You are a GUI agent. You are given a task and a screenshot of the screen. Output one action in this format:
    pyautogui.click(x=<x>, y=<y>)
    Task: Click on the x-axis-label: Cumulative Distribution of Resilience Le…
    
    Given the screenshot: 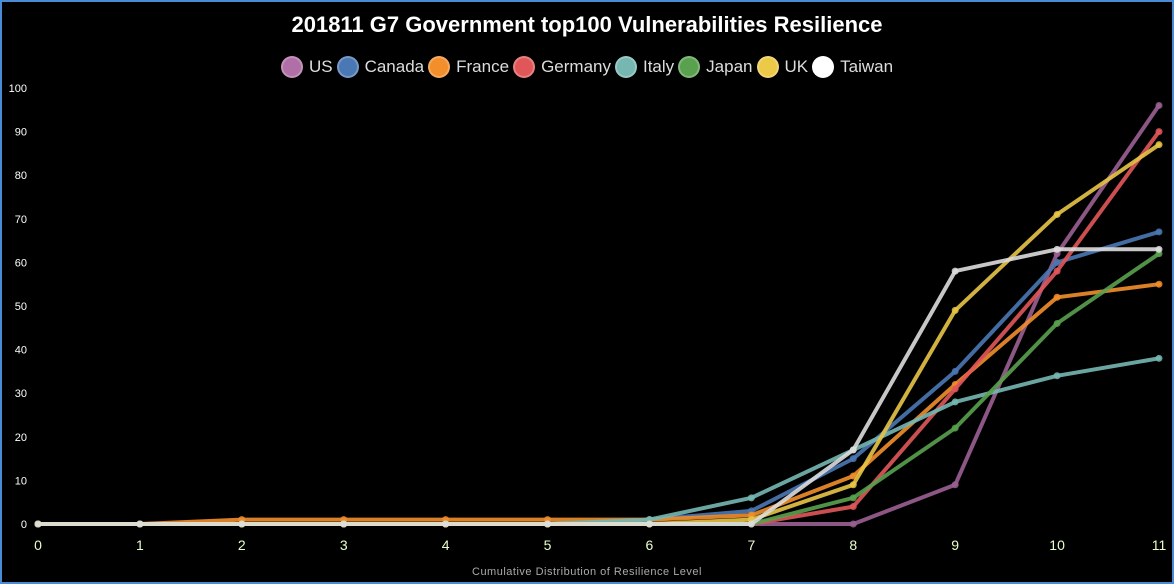 What is the action you would take?
    pyautogui.click(x=587, y=572)
    